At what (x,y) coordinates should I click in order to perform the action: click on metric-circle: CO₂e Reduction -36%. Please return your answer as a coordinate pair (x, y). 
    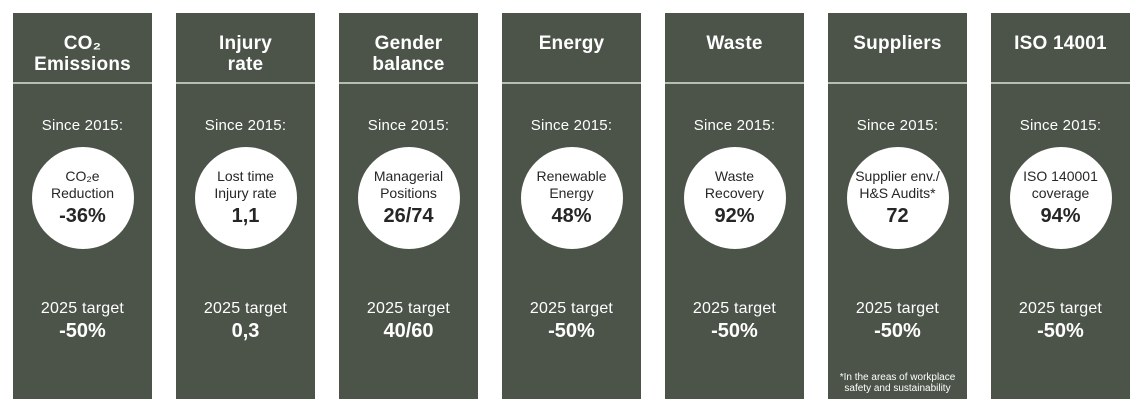
    Looking at the image, I should click on (82, 198).